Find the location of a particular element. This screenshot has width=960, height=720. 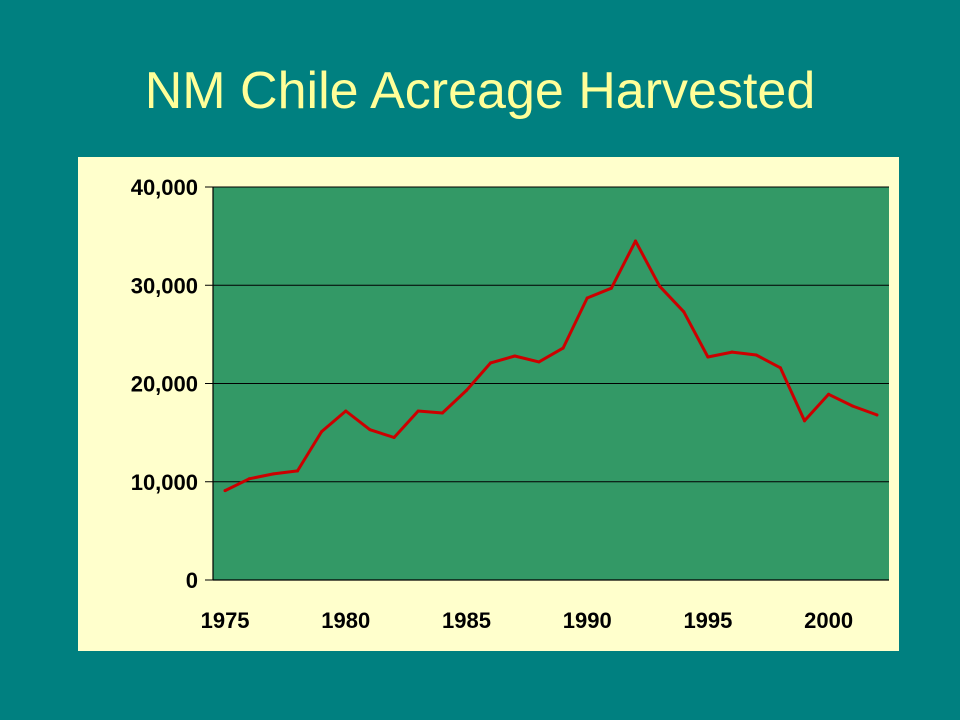

data-point-1998 is located at coordinates (780, 368).